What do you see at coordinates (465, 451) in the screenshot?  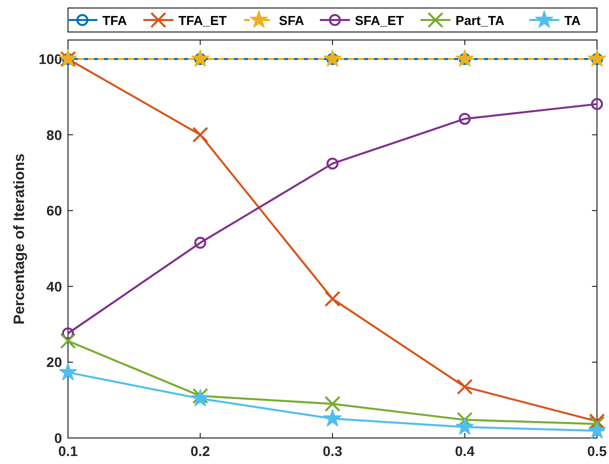 I see `x-tick-label: 0.4` at bounding box center [465, 451].